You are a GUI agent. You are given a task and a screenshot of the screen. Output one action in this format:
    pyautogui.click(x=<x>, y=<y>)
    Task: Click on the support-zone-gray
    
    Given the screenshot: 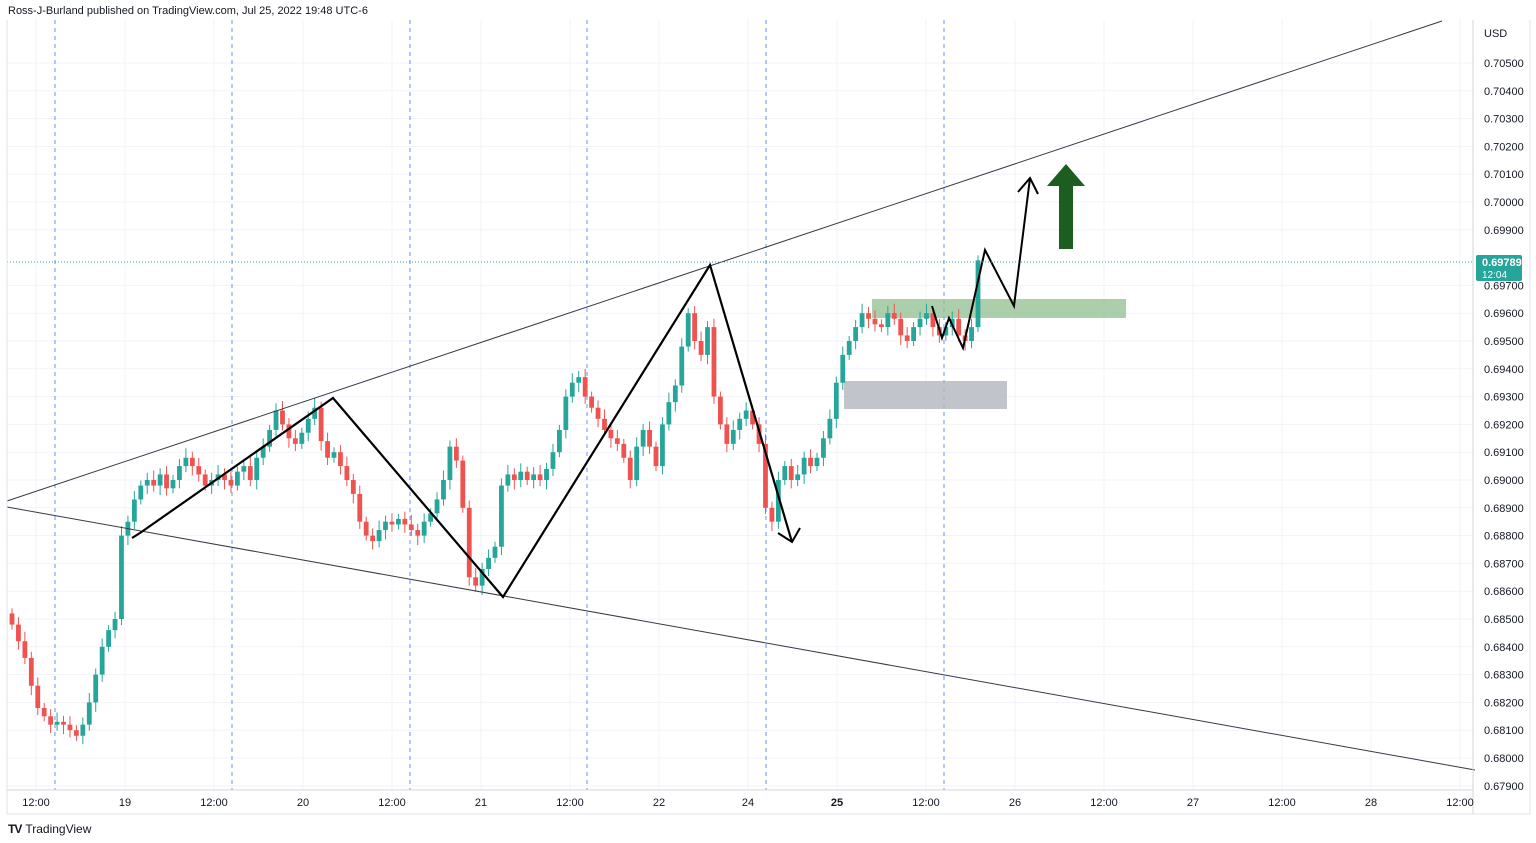 What is the action you would take?
    pyautogui.click(x=925, y=395)
    